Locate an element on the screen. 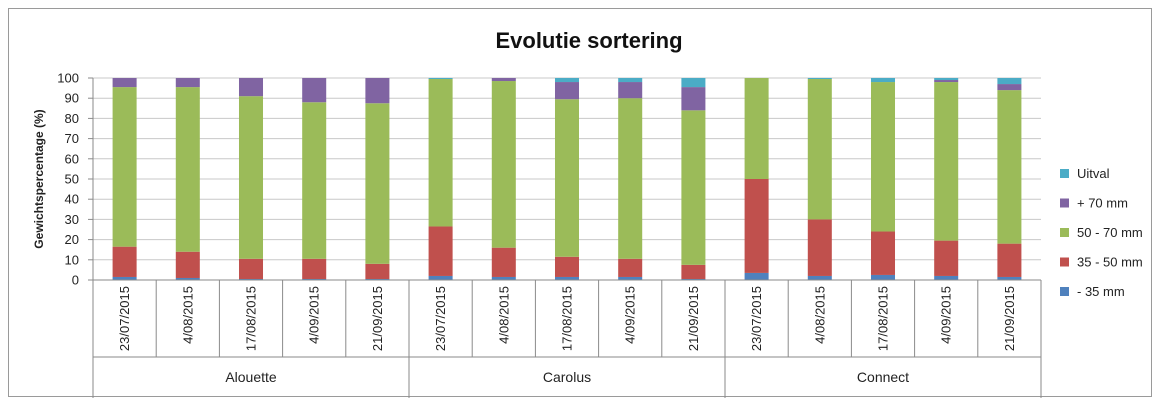 This screenshot has height=403, width=1158. legend-label: Uitval is located at coordinates (1093, 173).